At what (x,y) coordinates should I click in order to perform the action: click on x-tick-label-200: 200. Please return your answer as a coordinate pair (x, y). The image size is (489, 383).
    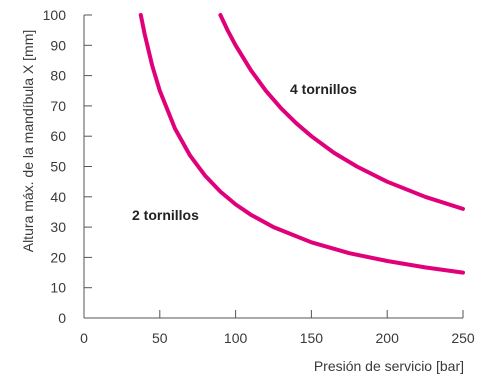
    Looking at the image, I should click on (388, 338).